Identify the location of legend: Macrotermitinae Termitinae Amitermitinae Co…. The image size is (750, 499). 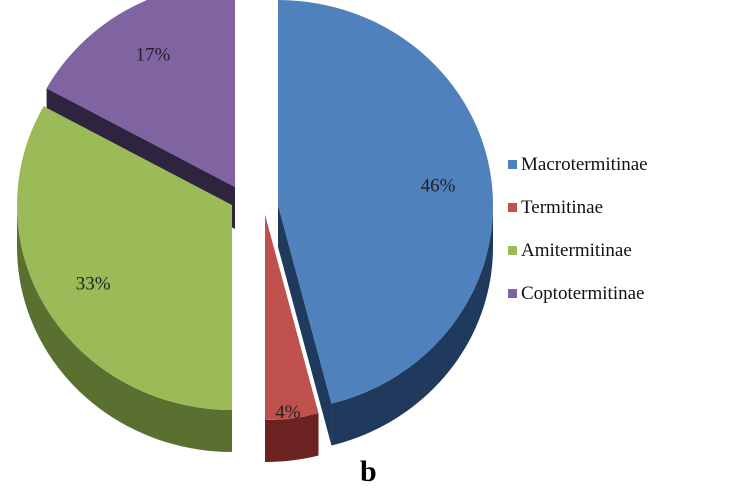
(578, 229).